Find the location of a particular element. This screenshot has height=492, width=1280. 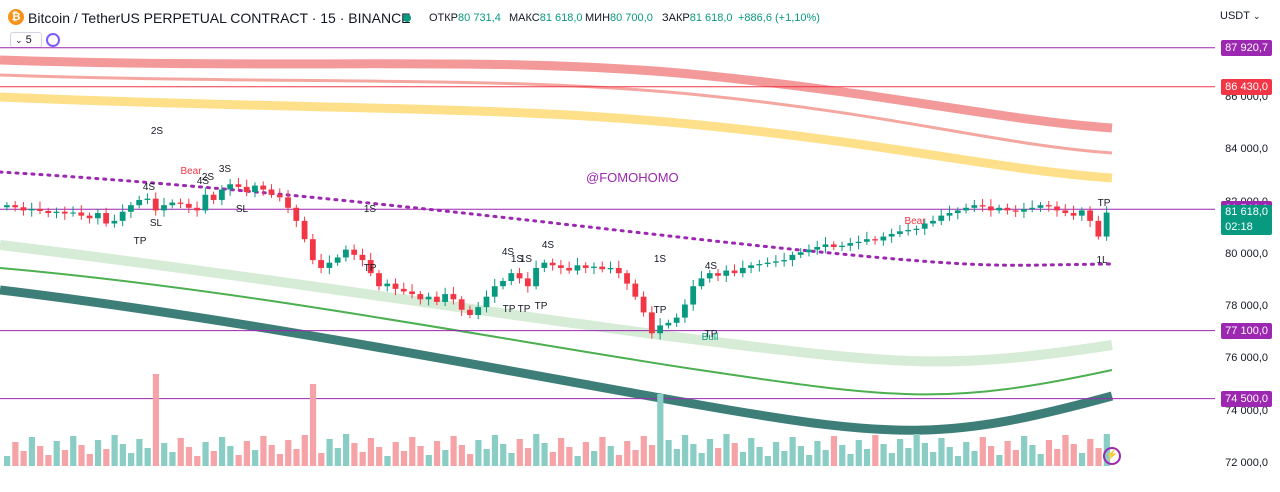

y-tick-label: 78 000,0 is located at coordinates (1246, 306).